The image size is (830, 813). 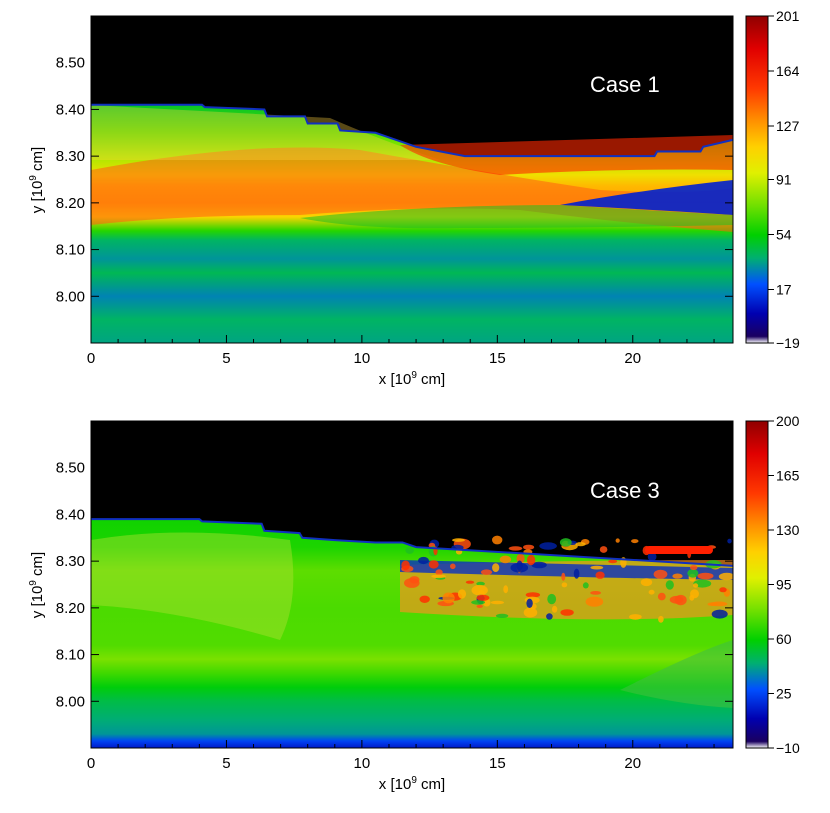 What do you see at coordinates (566, 570) in the screenshot?
I see `blue-mixing-pockets` at bounding box center [566, 570].